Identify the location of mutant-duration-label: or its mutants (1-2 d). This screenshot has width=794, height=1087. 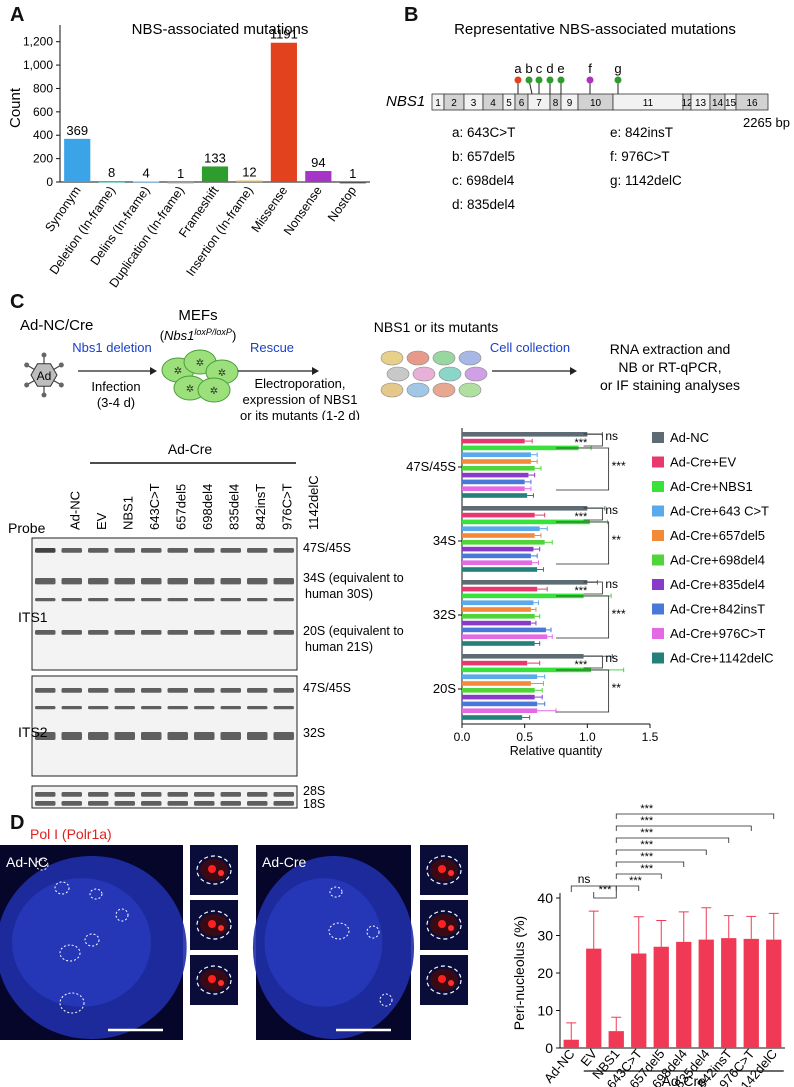
(300, 414).